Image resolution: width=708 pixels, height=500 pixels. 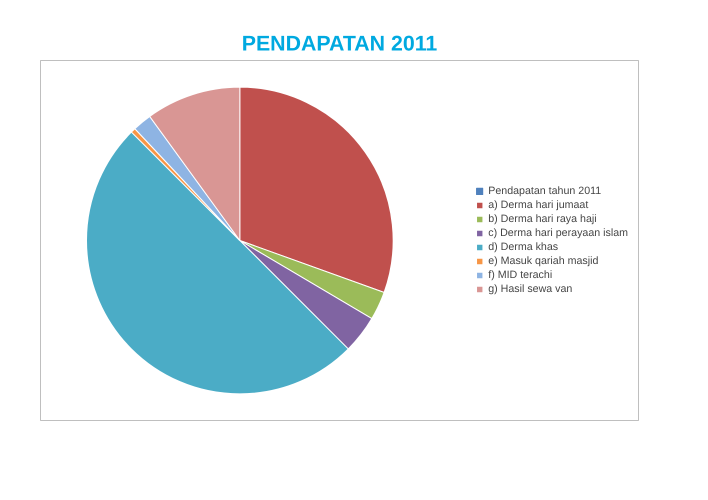 I want to click on legend-label: d) Derma khas, so click(x=523, y=247).